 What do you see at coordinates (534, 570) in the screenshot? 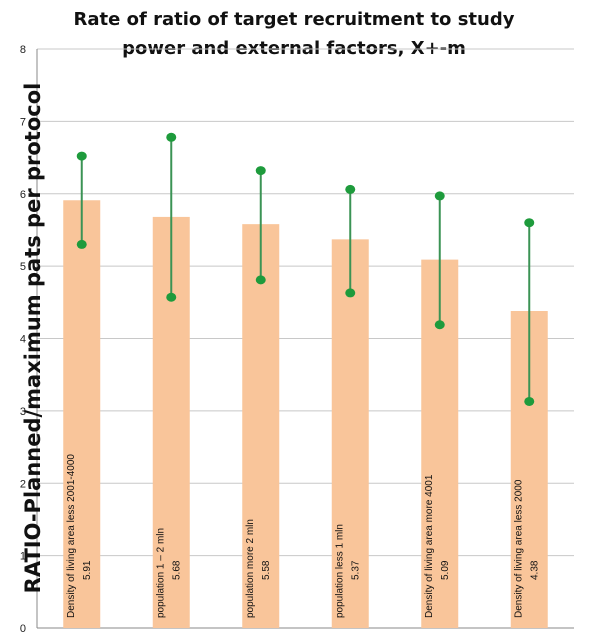
I see `value-label-6: 4.38` at bounding box center [534, 570].